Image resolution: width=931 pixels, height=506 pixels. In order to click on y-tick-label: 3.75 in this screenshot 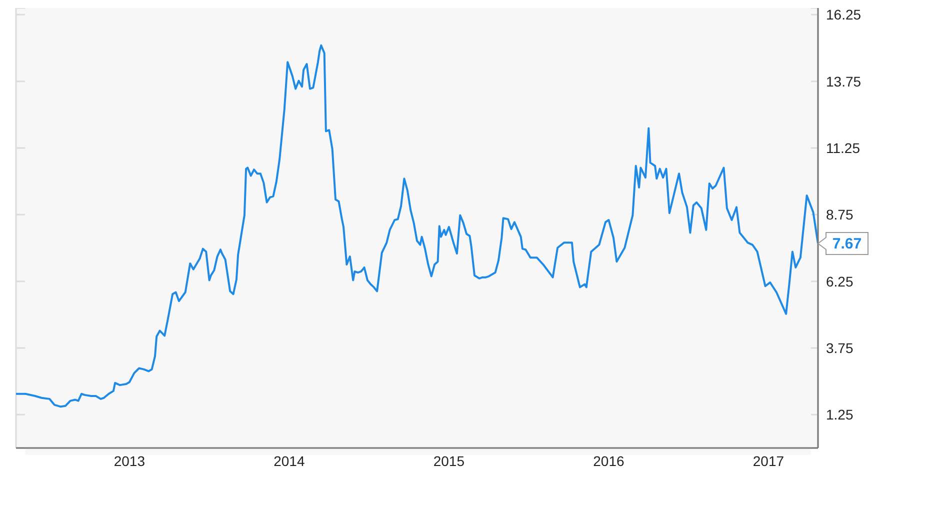, I will do `click(840, 348)`.